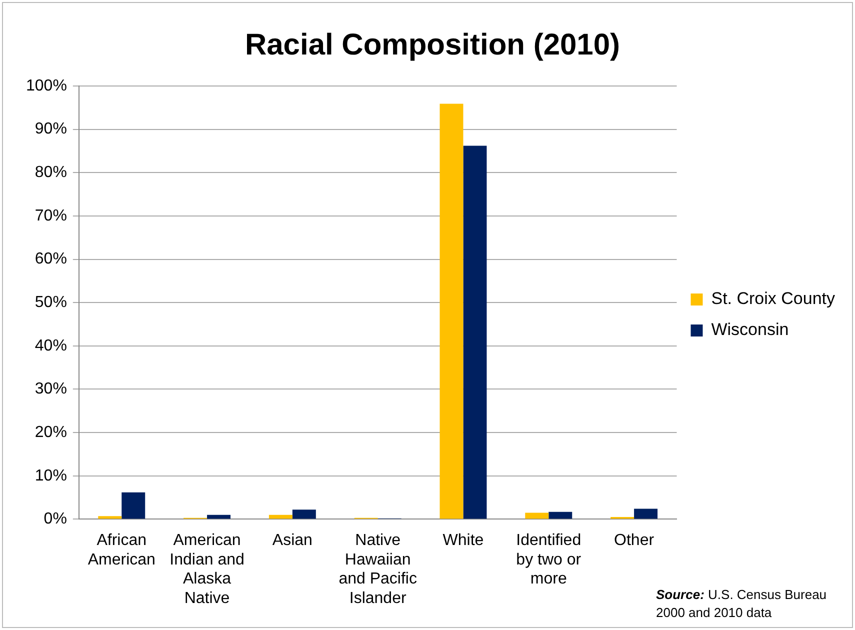 The width and height of the screenshot is (855, 630). What do you see at coordinates (377, 569) in the screenshot?
I see `x-tick-label: Native Hawaiian and Pacific Islander` at bounding box center [377, 569].